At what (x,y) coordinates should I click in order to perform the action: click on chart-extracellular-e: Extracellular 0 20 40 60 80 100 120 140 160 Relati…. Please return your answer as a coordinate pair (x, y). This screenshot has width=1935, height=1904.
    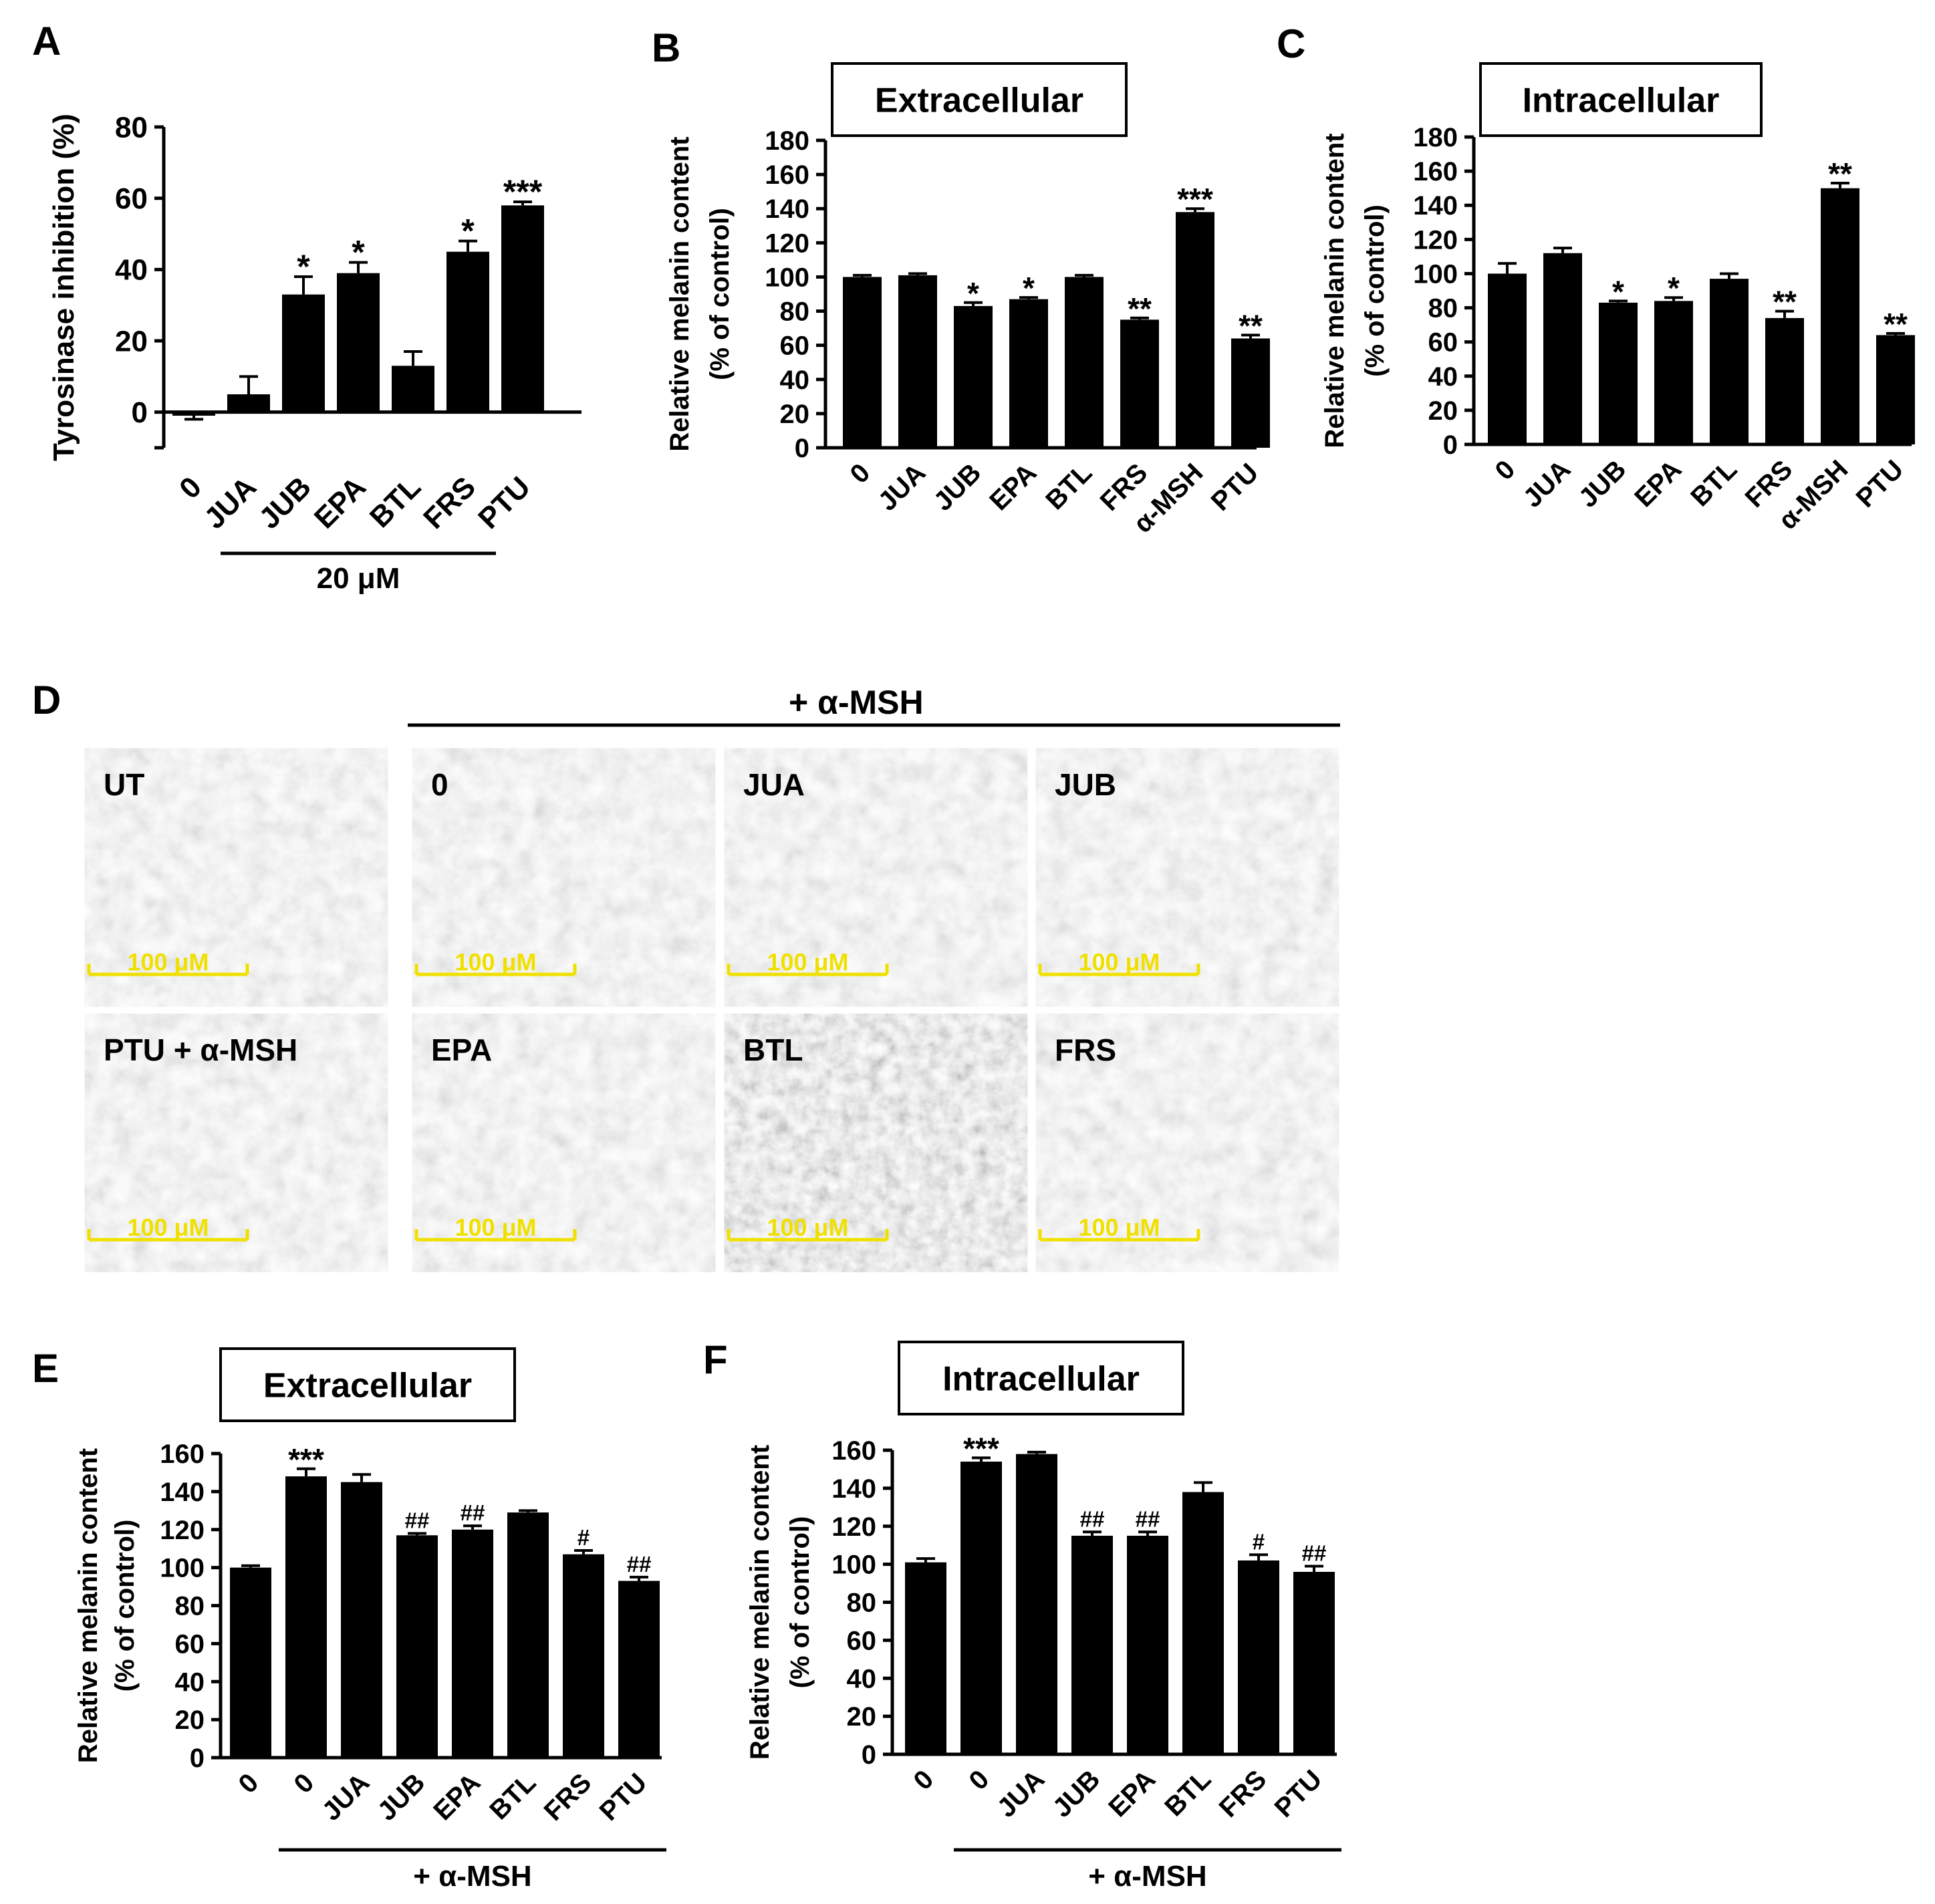
    Looking at the image, I should click on (370, 1620).